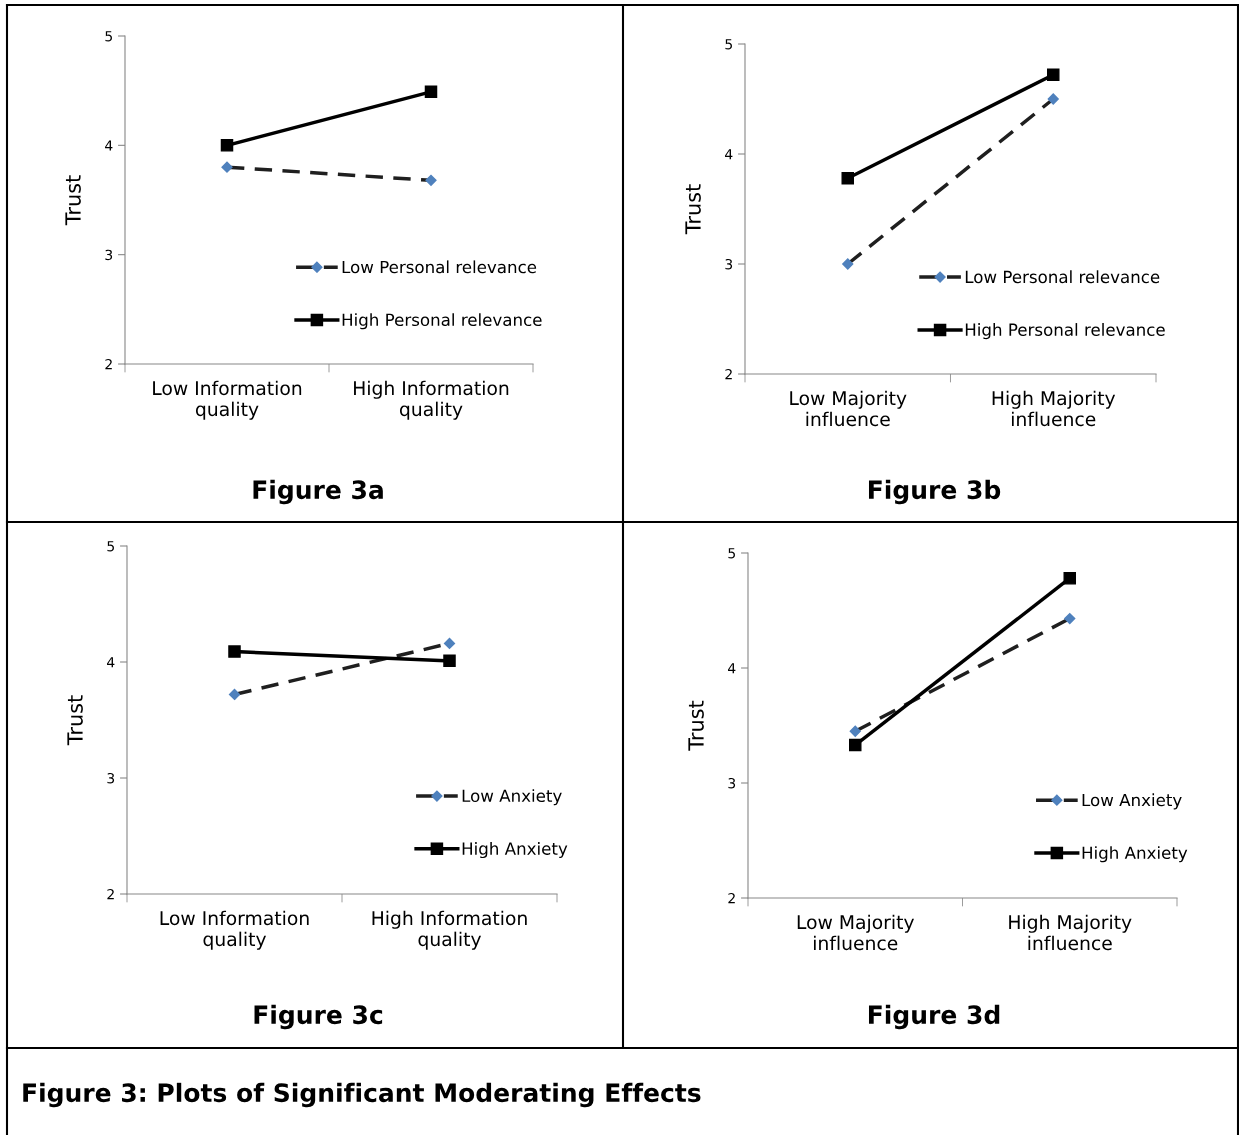 The image size is (1239, 1135). What do you see at coordinates (362, 1095) in the screenshot?
I see `caption: Figure 3: Plots of Significant Moderating Effects` at bounding box center [362, 1095].